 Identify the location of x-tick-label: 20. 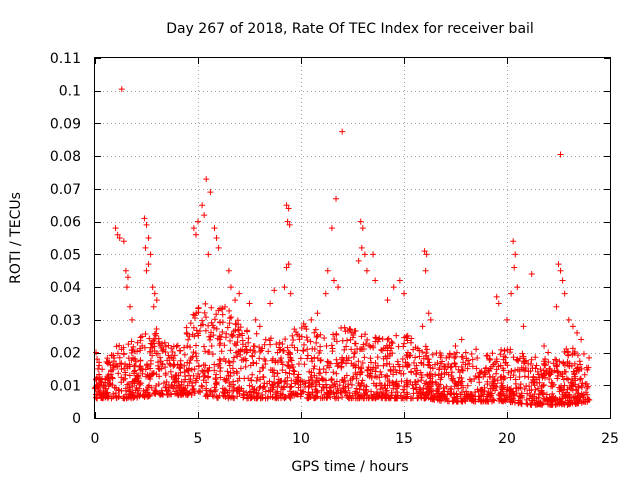
(507, 439).